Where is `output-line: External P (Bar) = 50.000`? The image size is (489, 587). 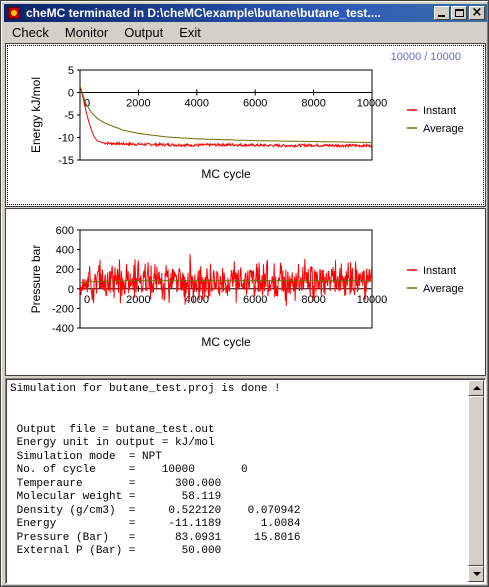 output-line: External P (Bar) = 50.000 is located at coordinates (116, 551).